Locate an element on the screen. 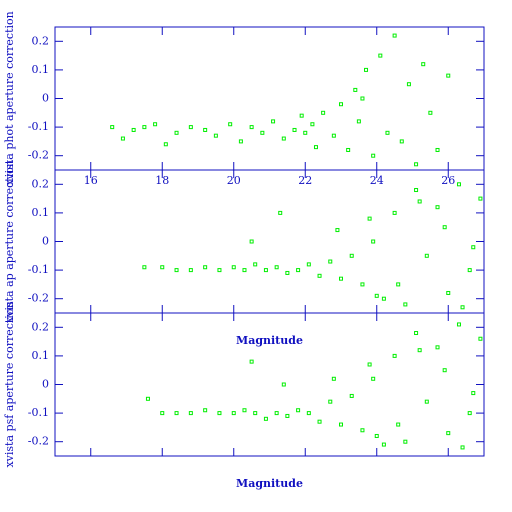  y-axis-label: xvista phot aperture correction is located at coordinates (9, 98).